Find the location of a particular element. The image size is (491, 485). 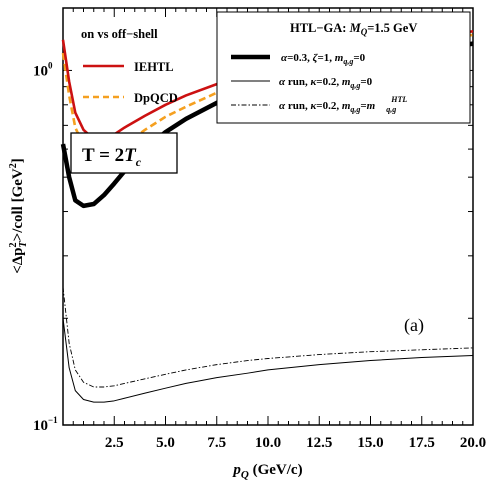

legend-right-title: HTL−GA: MQ=1.5 GeV is located at coordinates (353, 29).